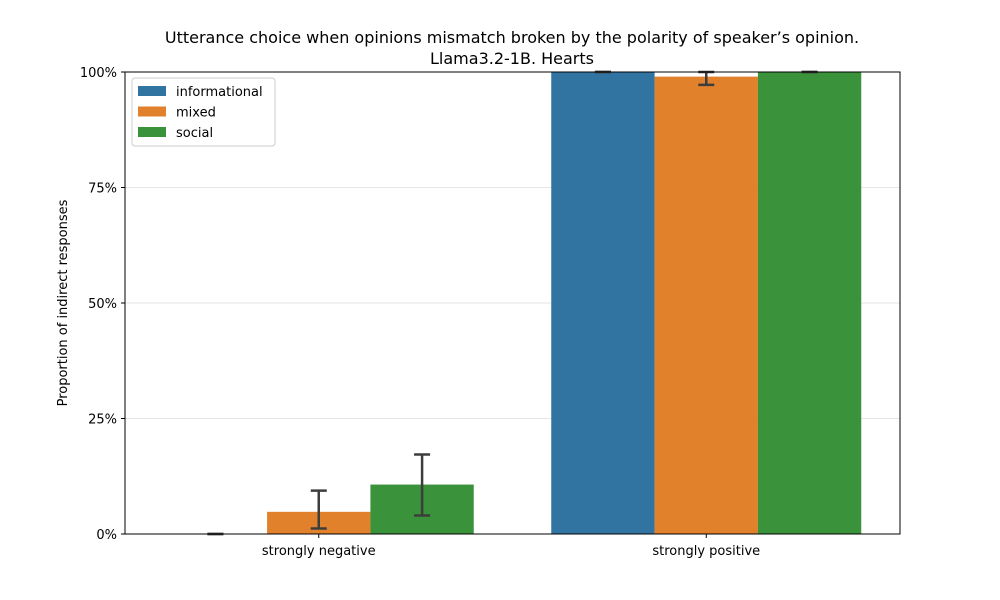 This screenshot has height=600, width=1000. Describe the element at coordinates (106, 535) in the screenshot. I see `y-tick-label: 0%` at that location.